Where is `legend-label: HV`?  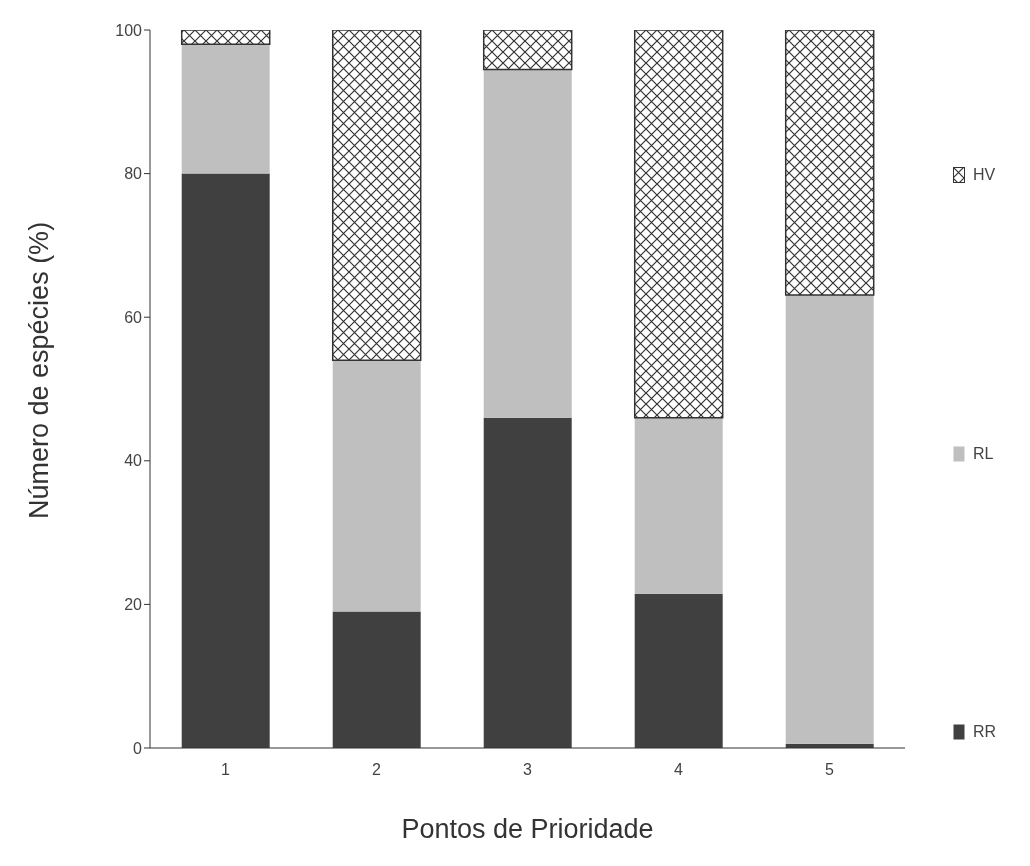 legend-label: HV is located at coordinates (984, 175).